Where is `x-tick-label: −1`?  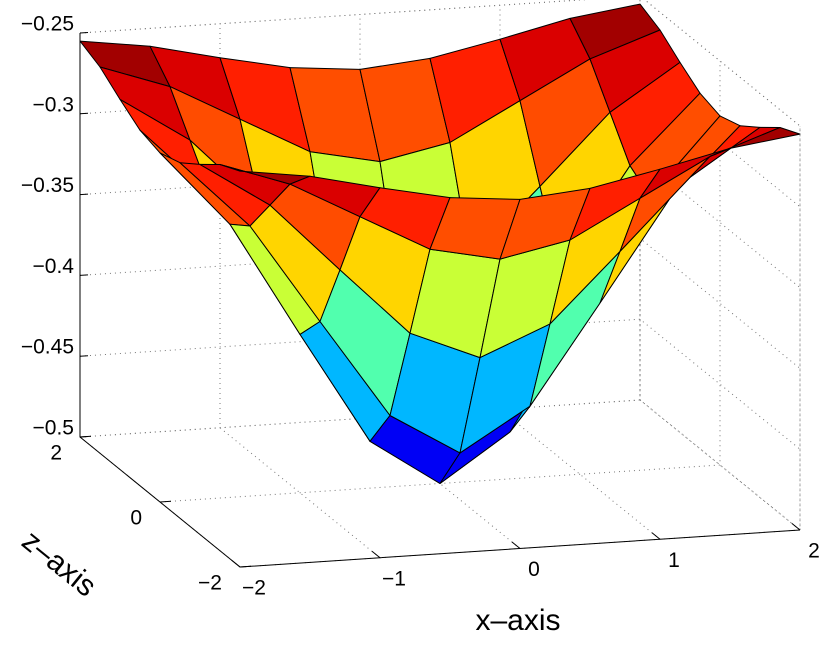
x-tick-label: −1 is located at coordinates (394, 578).